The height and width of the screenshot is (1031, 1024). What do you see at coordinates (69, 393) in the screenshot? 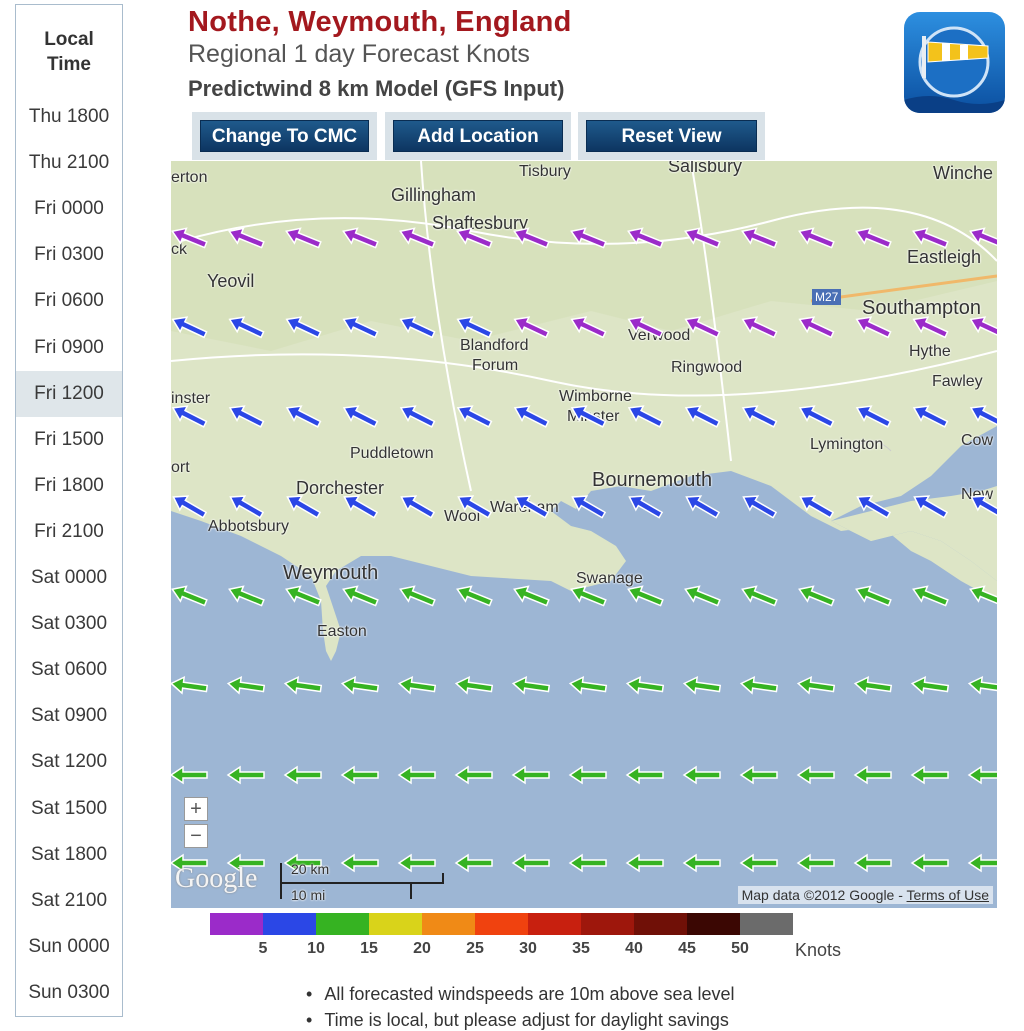
I see `time-item: Fri 1200` at bounding box center [69, 393].